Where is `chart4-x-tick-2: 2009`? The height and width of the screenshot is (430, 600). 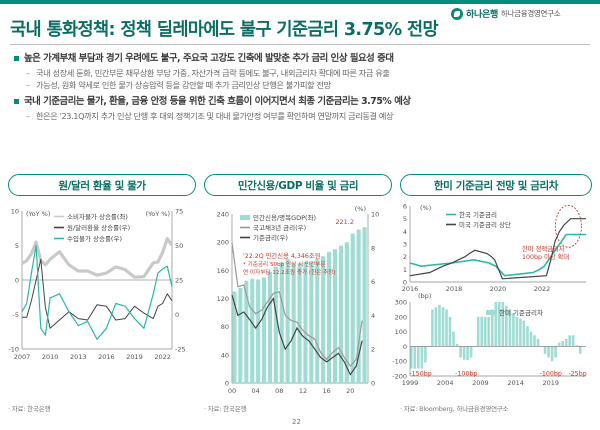 chart4-x-tick-2: 2009 is located at coordinates (480, 383).